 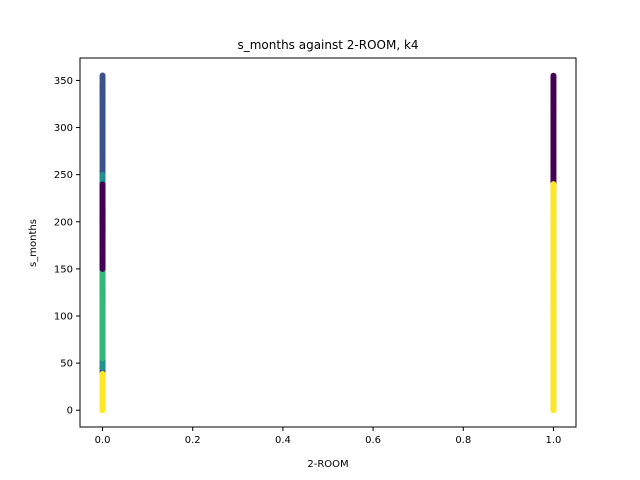 I want to click on x-axis: 0.0 0.2 0.4 0.6 0.8 1.0, so click(x=328, y=436).